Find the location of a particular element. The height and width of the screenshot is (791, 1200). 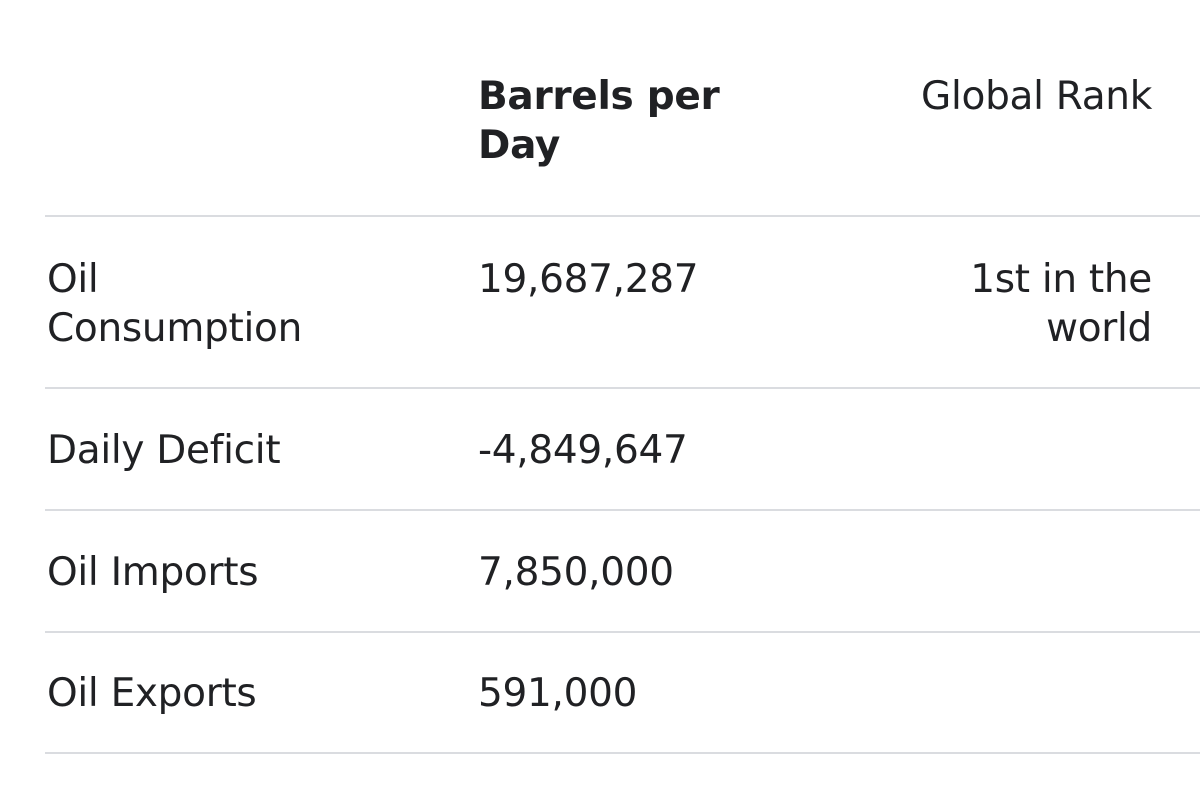

row-rank-text: 1st in the world is located at coordinates (1061, 304).